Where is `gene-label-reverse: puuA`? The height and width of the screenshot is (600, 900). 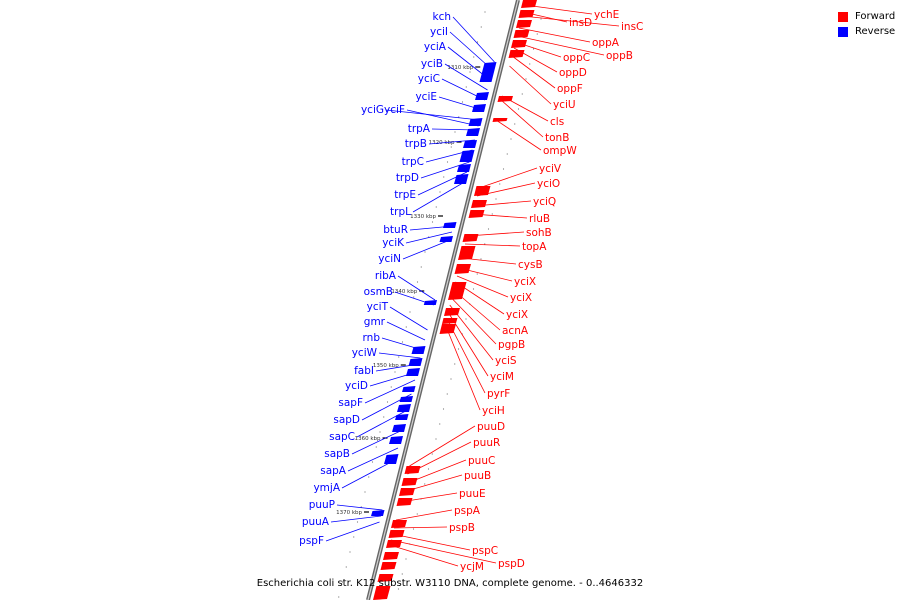 gene-label-reverse: puuA is located at coordinates (342, 521).